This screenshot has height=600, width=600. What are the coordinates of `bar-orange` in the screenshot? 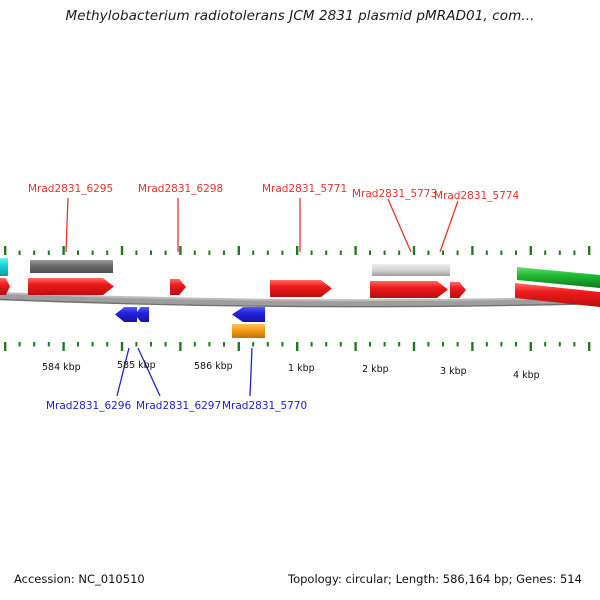 It's located at (248, 331).